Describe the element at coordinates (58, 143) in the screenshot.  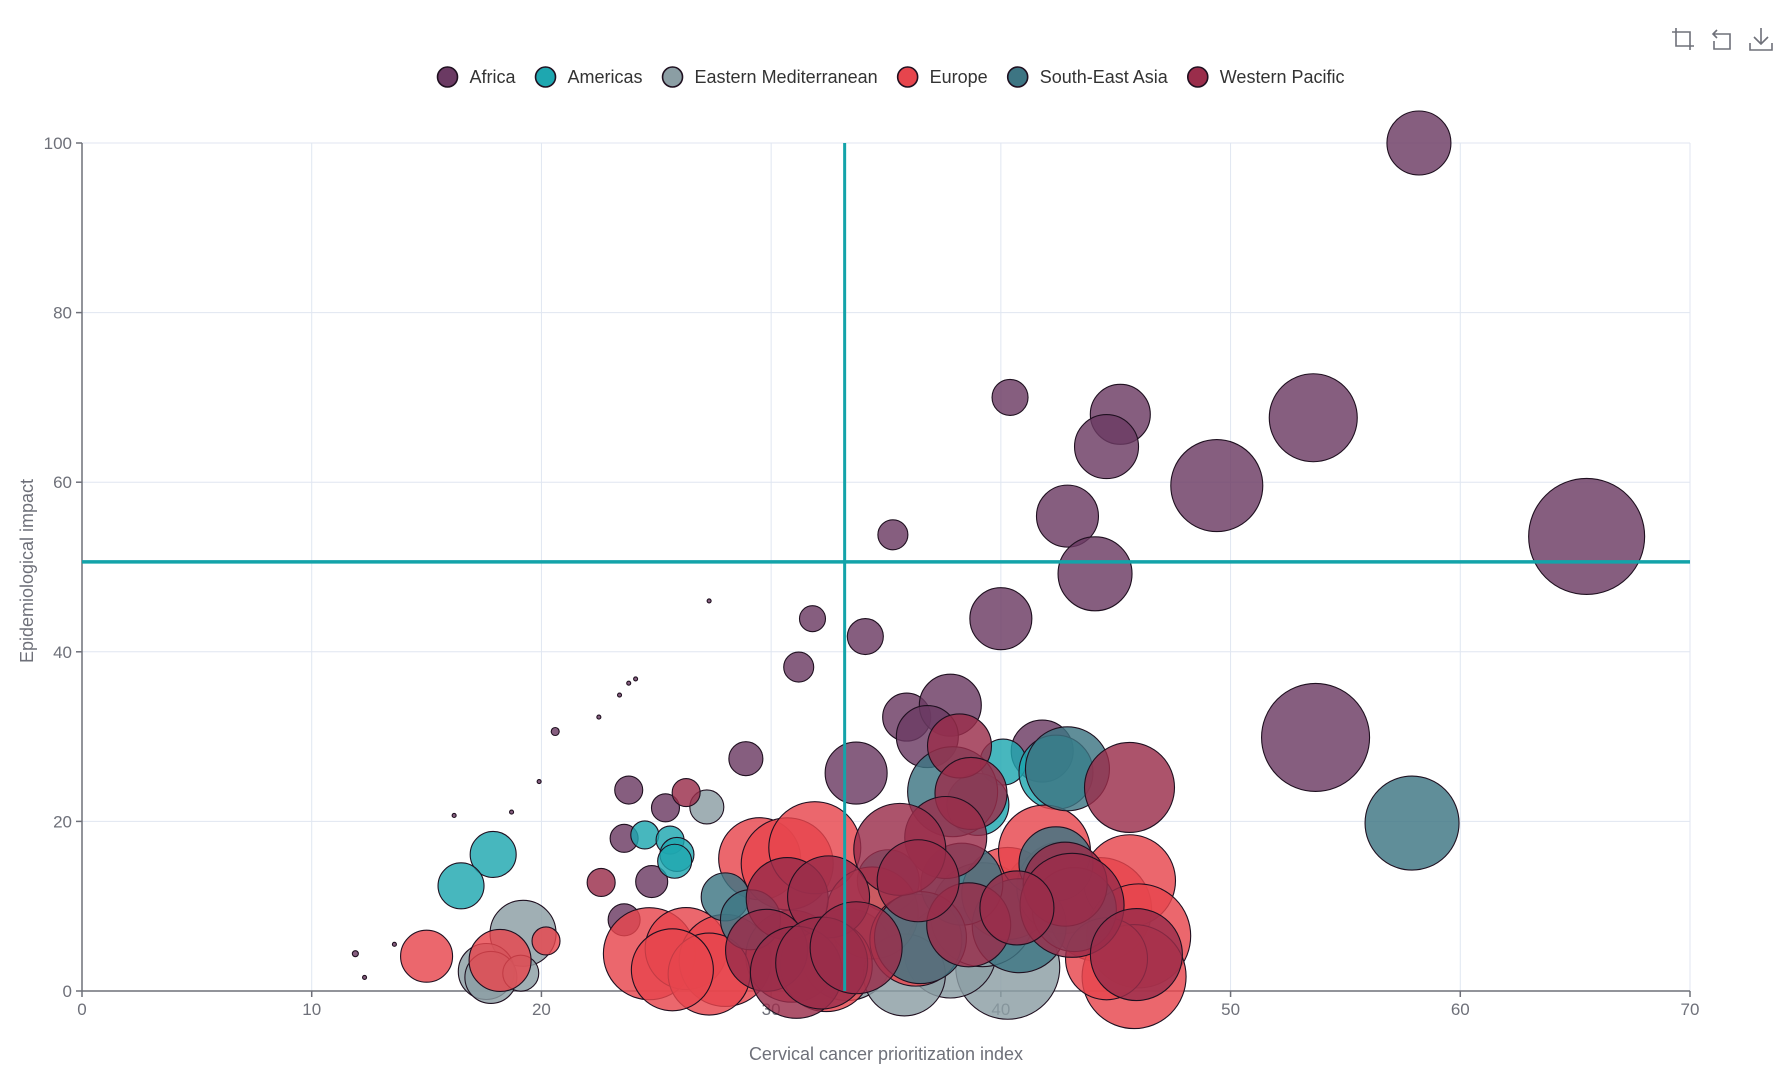
I see `y-tick-label: 100` at that location.